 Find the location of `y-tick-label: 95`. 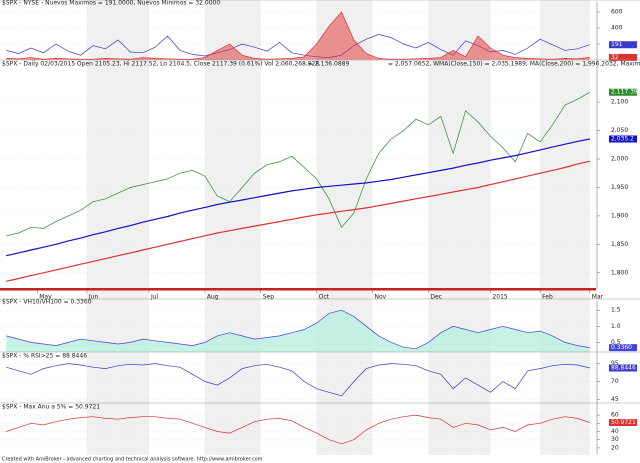

y-tick-label: 95 is located at coordinates (615, 363).